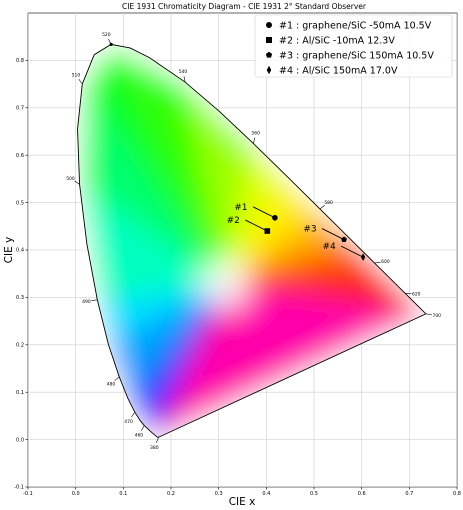 The width and height of the screenshot is (463, 510). Describe the element at coordinates (20, 251) in the screenshot. I see `y-tick-label: 0.4` at that location.